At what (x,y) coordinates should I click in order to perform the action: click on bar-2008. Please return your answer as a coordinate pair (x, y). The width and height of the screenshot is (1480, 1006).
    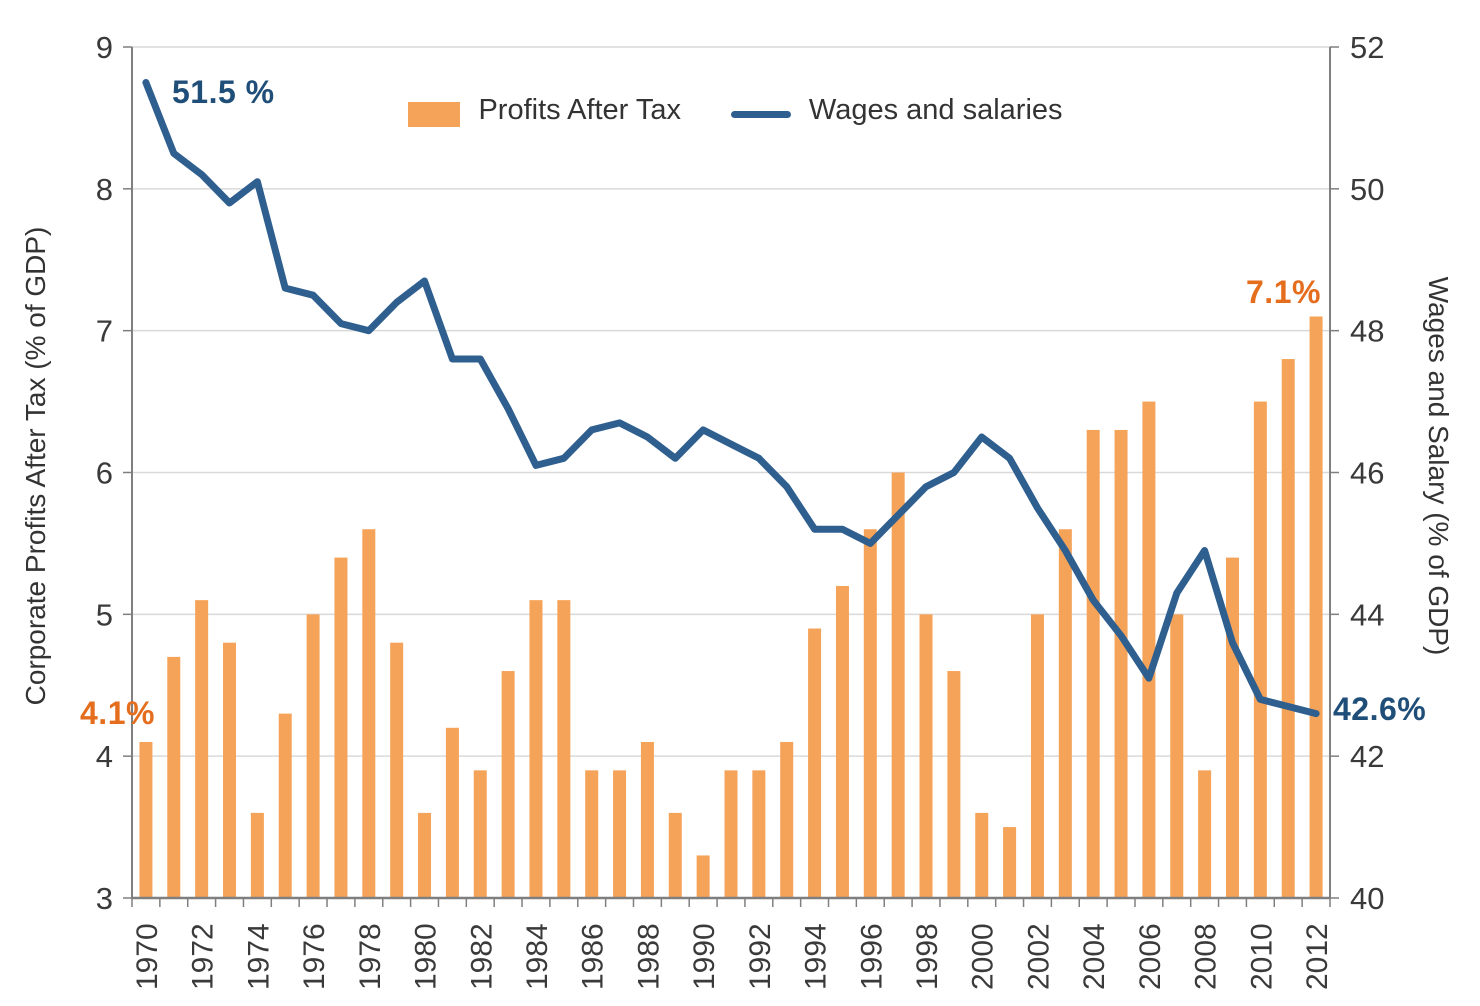
    Looking at the image, I should click on (1205, 834).